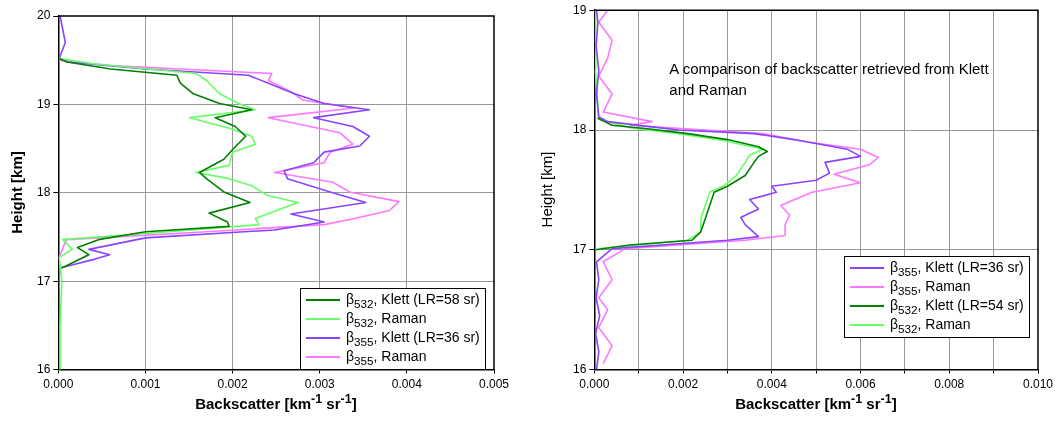 This screenshot has width=1060, height=437. I want to click on x-tick-label: 0.003, so click(320, 384).